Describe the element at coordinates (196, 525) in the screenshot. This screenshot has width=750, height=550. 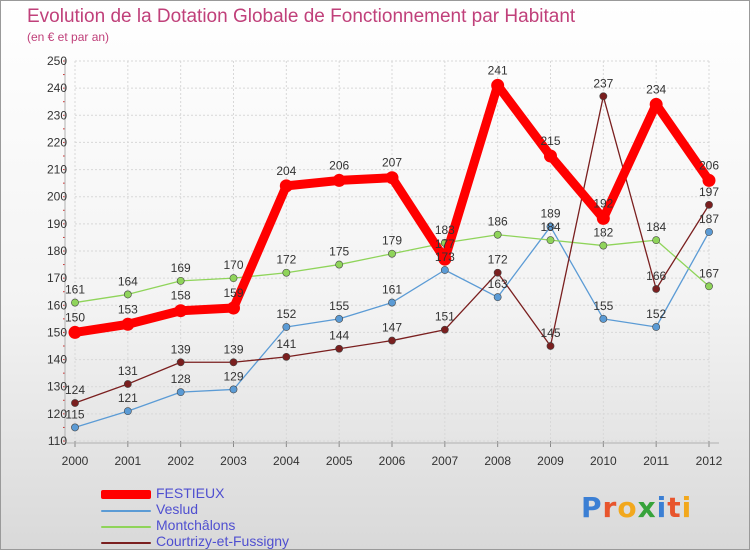
I see `legend-label: Montchâlons` at that location.